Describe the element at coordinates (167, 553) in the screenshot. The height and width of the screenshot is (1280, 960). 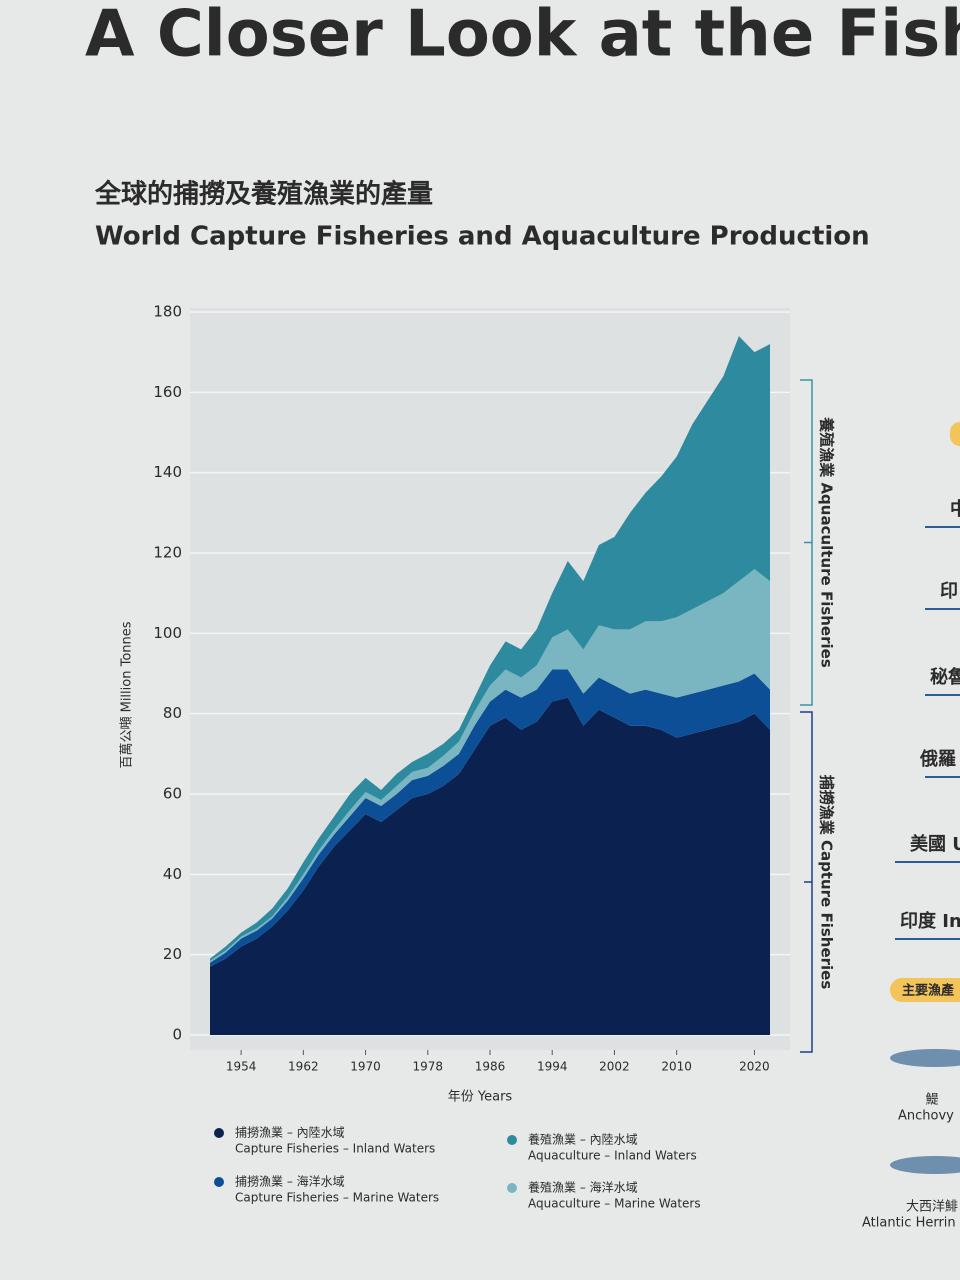
I see `y-tick-label: 120` at that location.